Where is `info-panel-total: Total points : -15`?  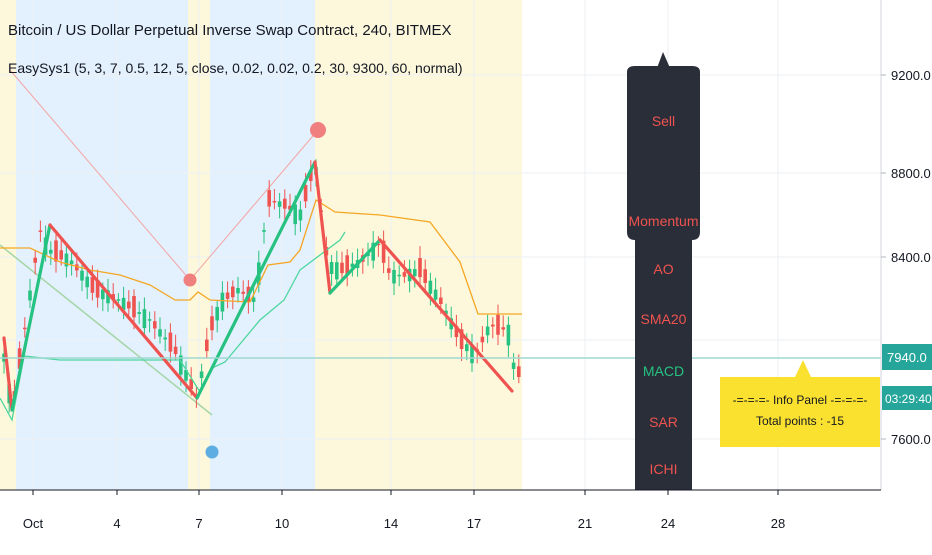 info-panel-total: Total points : -15 is located at coordinates (800, 421).